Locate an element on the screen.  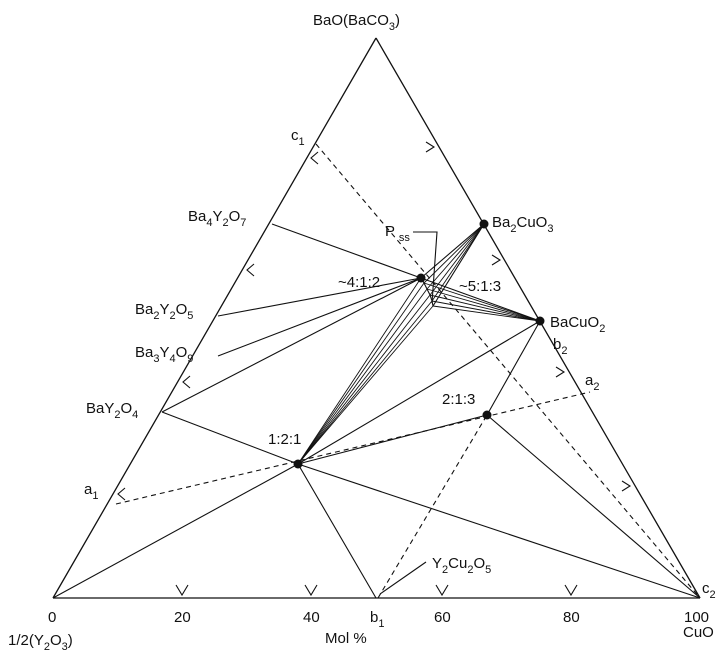
vertex-top-label: BaO(BaCO3) is located at coordinates (356, 22).